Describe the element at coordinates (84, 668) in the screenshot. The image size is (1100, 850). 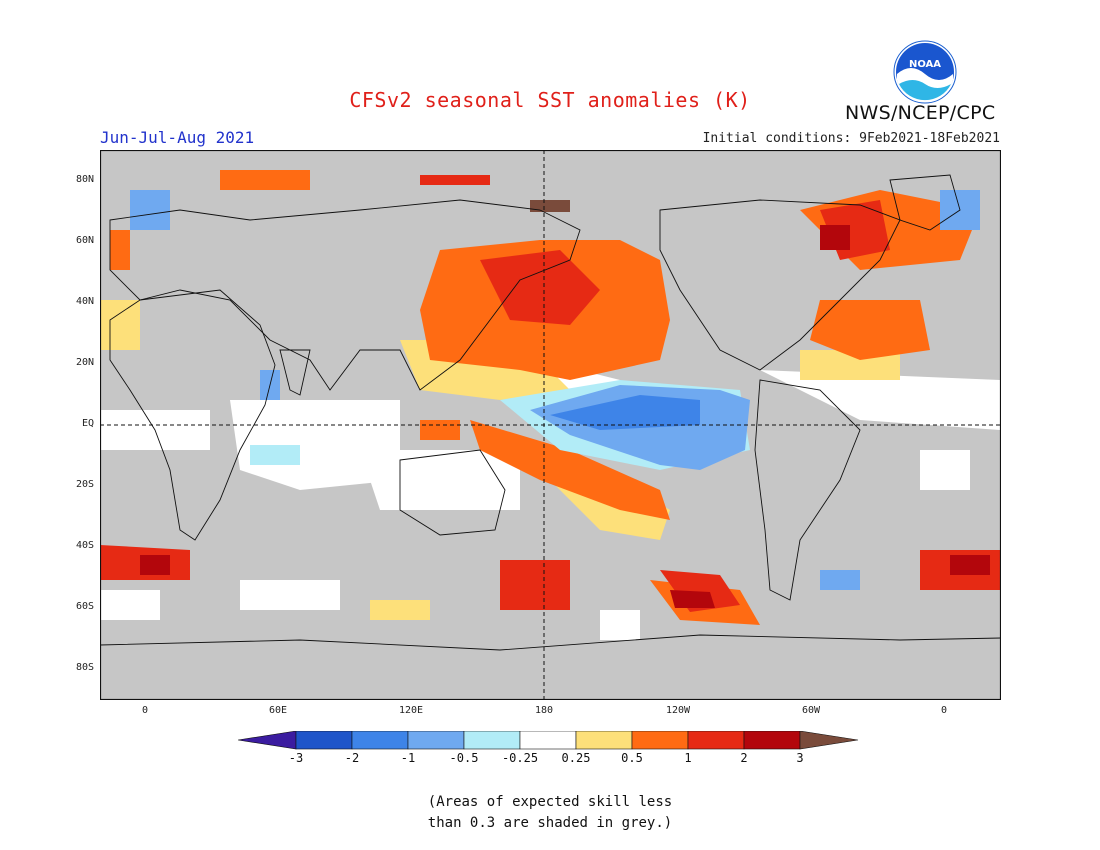
I see `lat-label: 80S` at that location.